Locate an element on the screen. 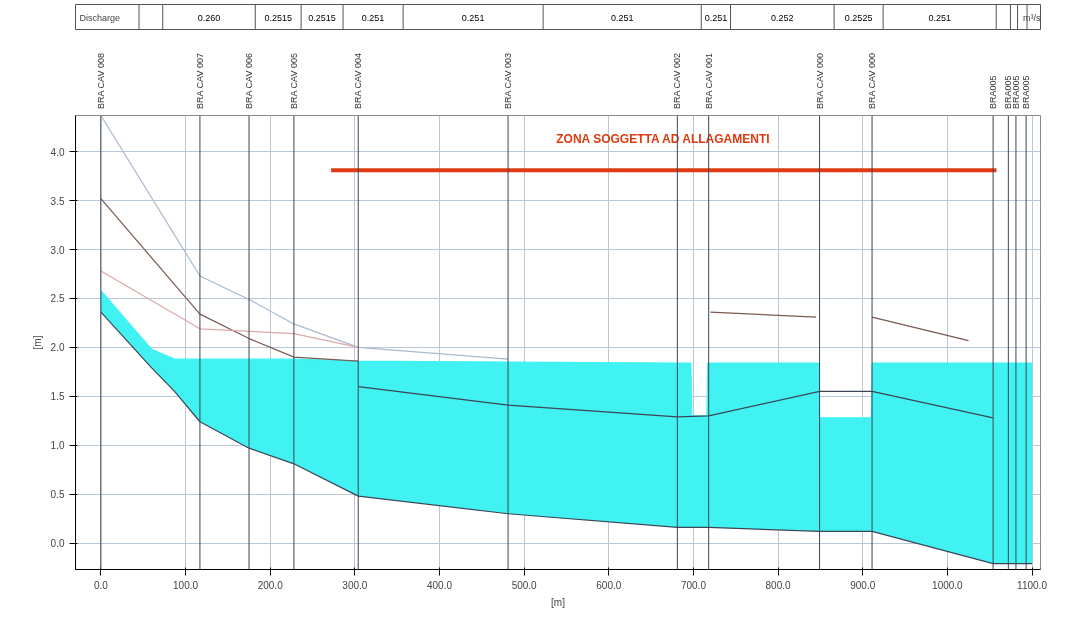 The image size is (1076, 636). y-tick-label: 2.0 is located at coordinates (57, 348).